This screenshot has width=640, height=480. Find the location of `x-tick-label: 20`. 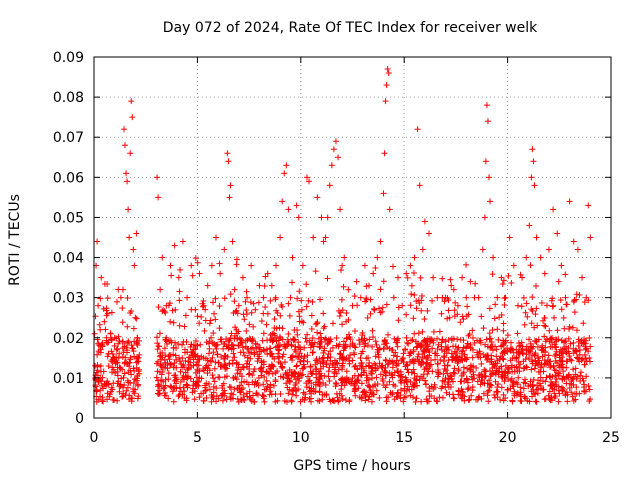

x-tick-label: 20 is located at coordinates (508, 438).